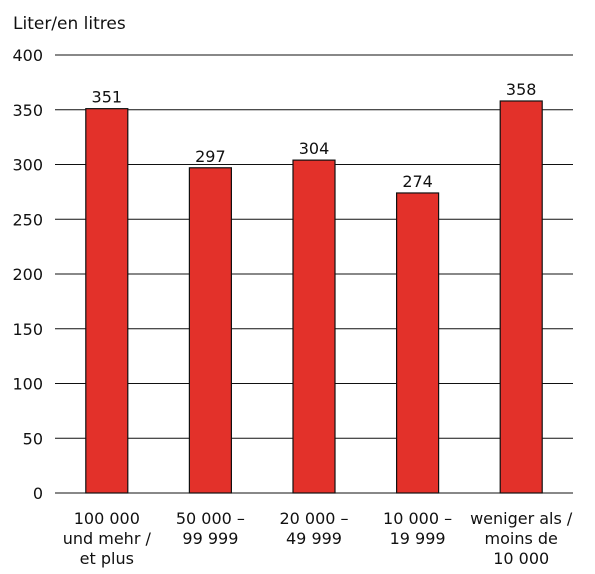 The width and height of the screenshot is (595, 574). I want to click on x-tick-label-line: 50 000 –, so click(210, 518).